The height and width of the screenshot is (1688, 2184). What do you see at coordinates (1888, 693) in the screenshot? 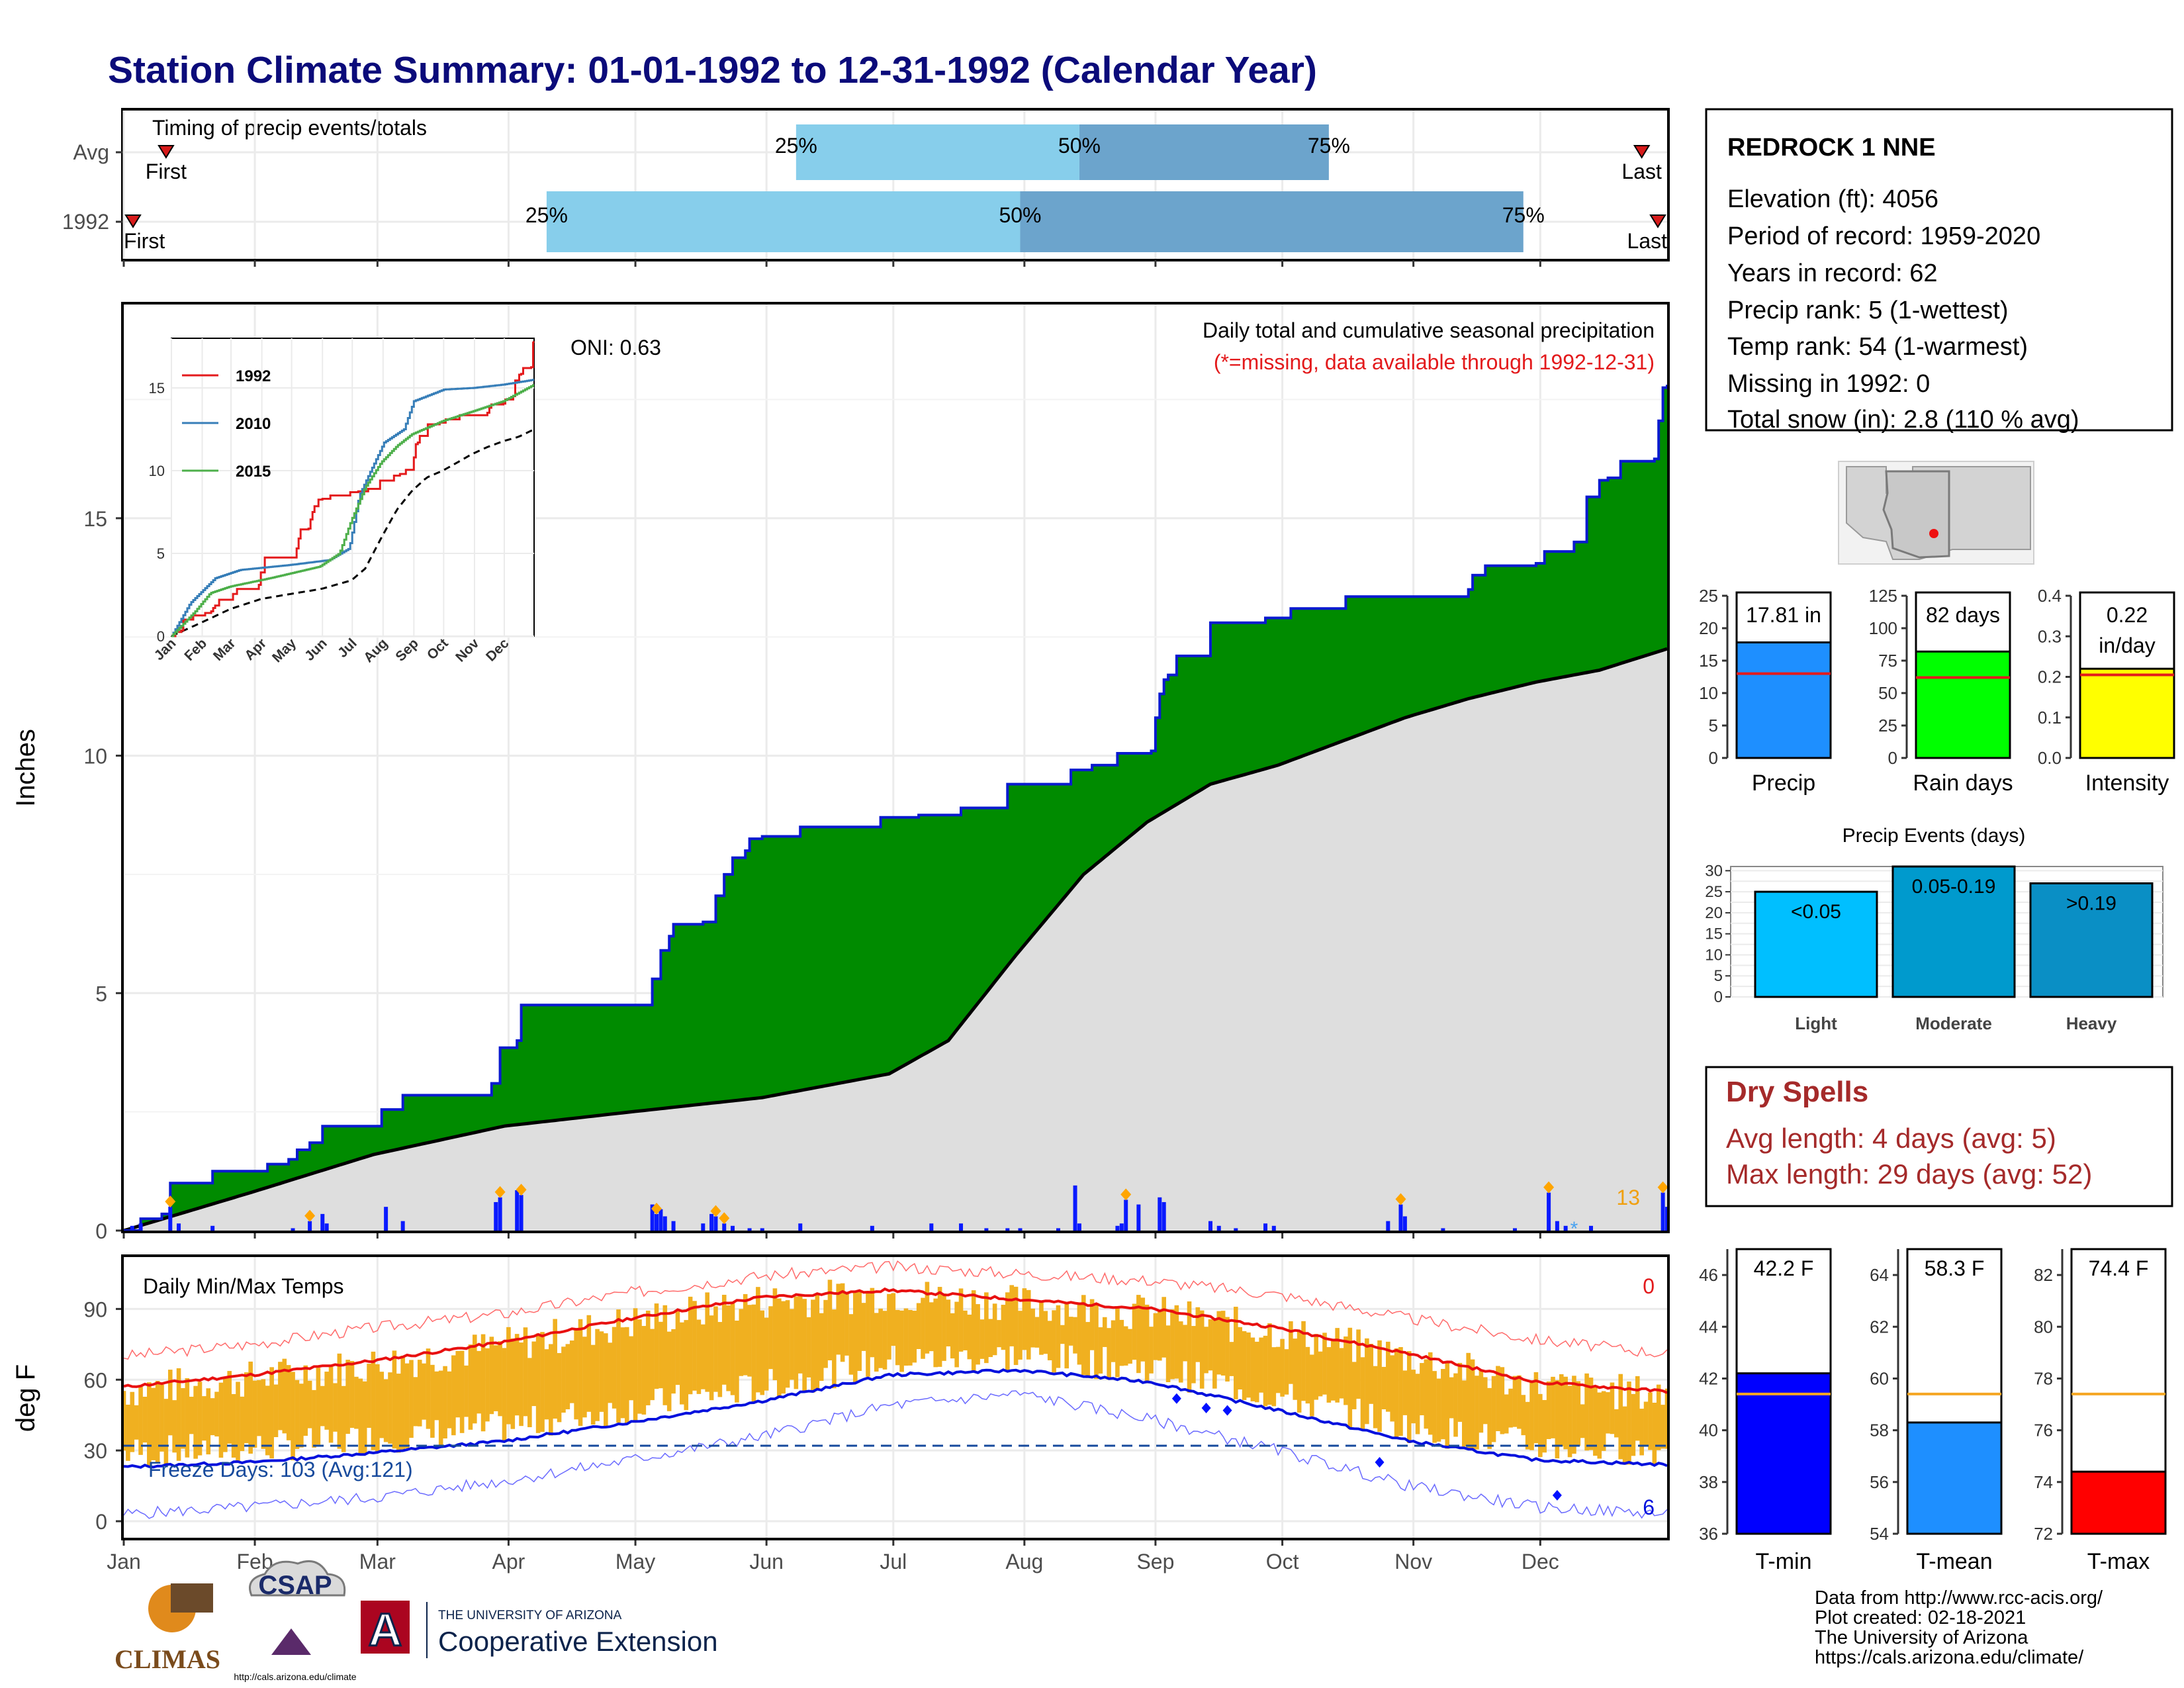
I see `stat-y-label: 50` at bounding box center [1888, 693].